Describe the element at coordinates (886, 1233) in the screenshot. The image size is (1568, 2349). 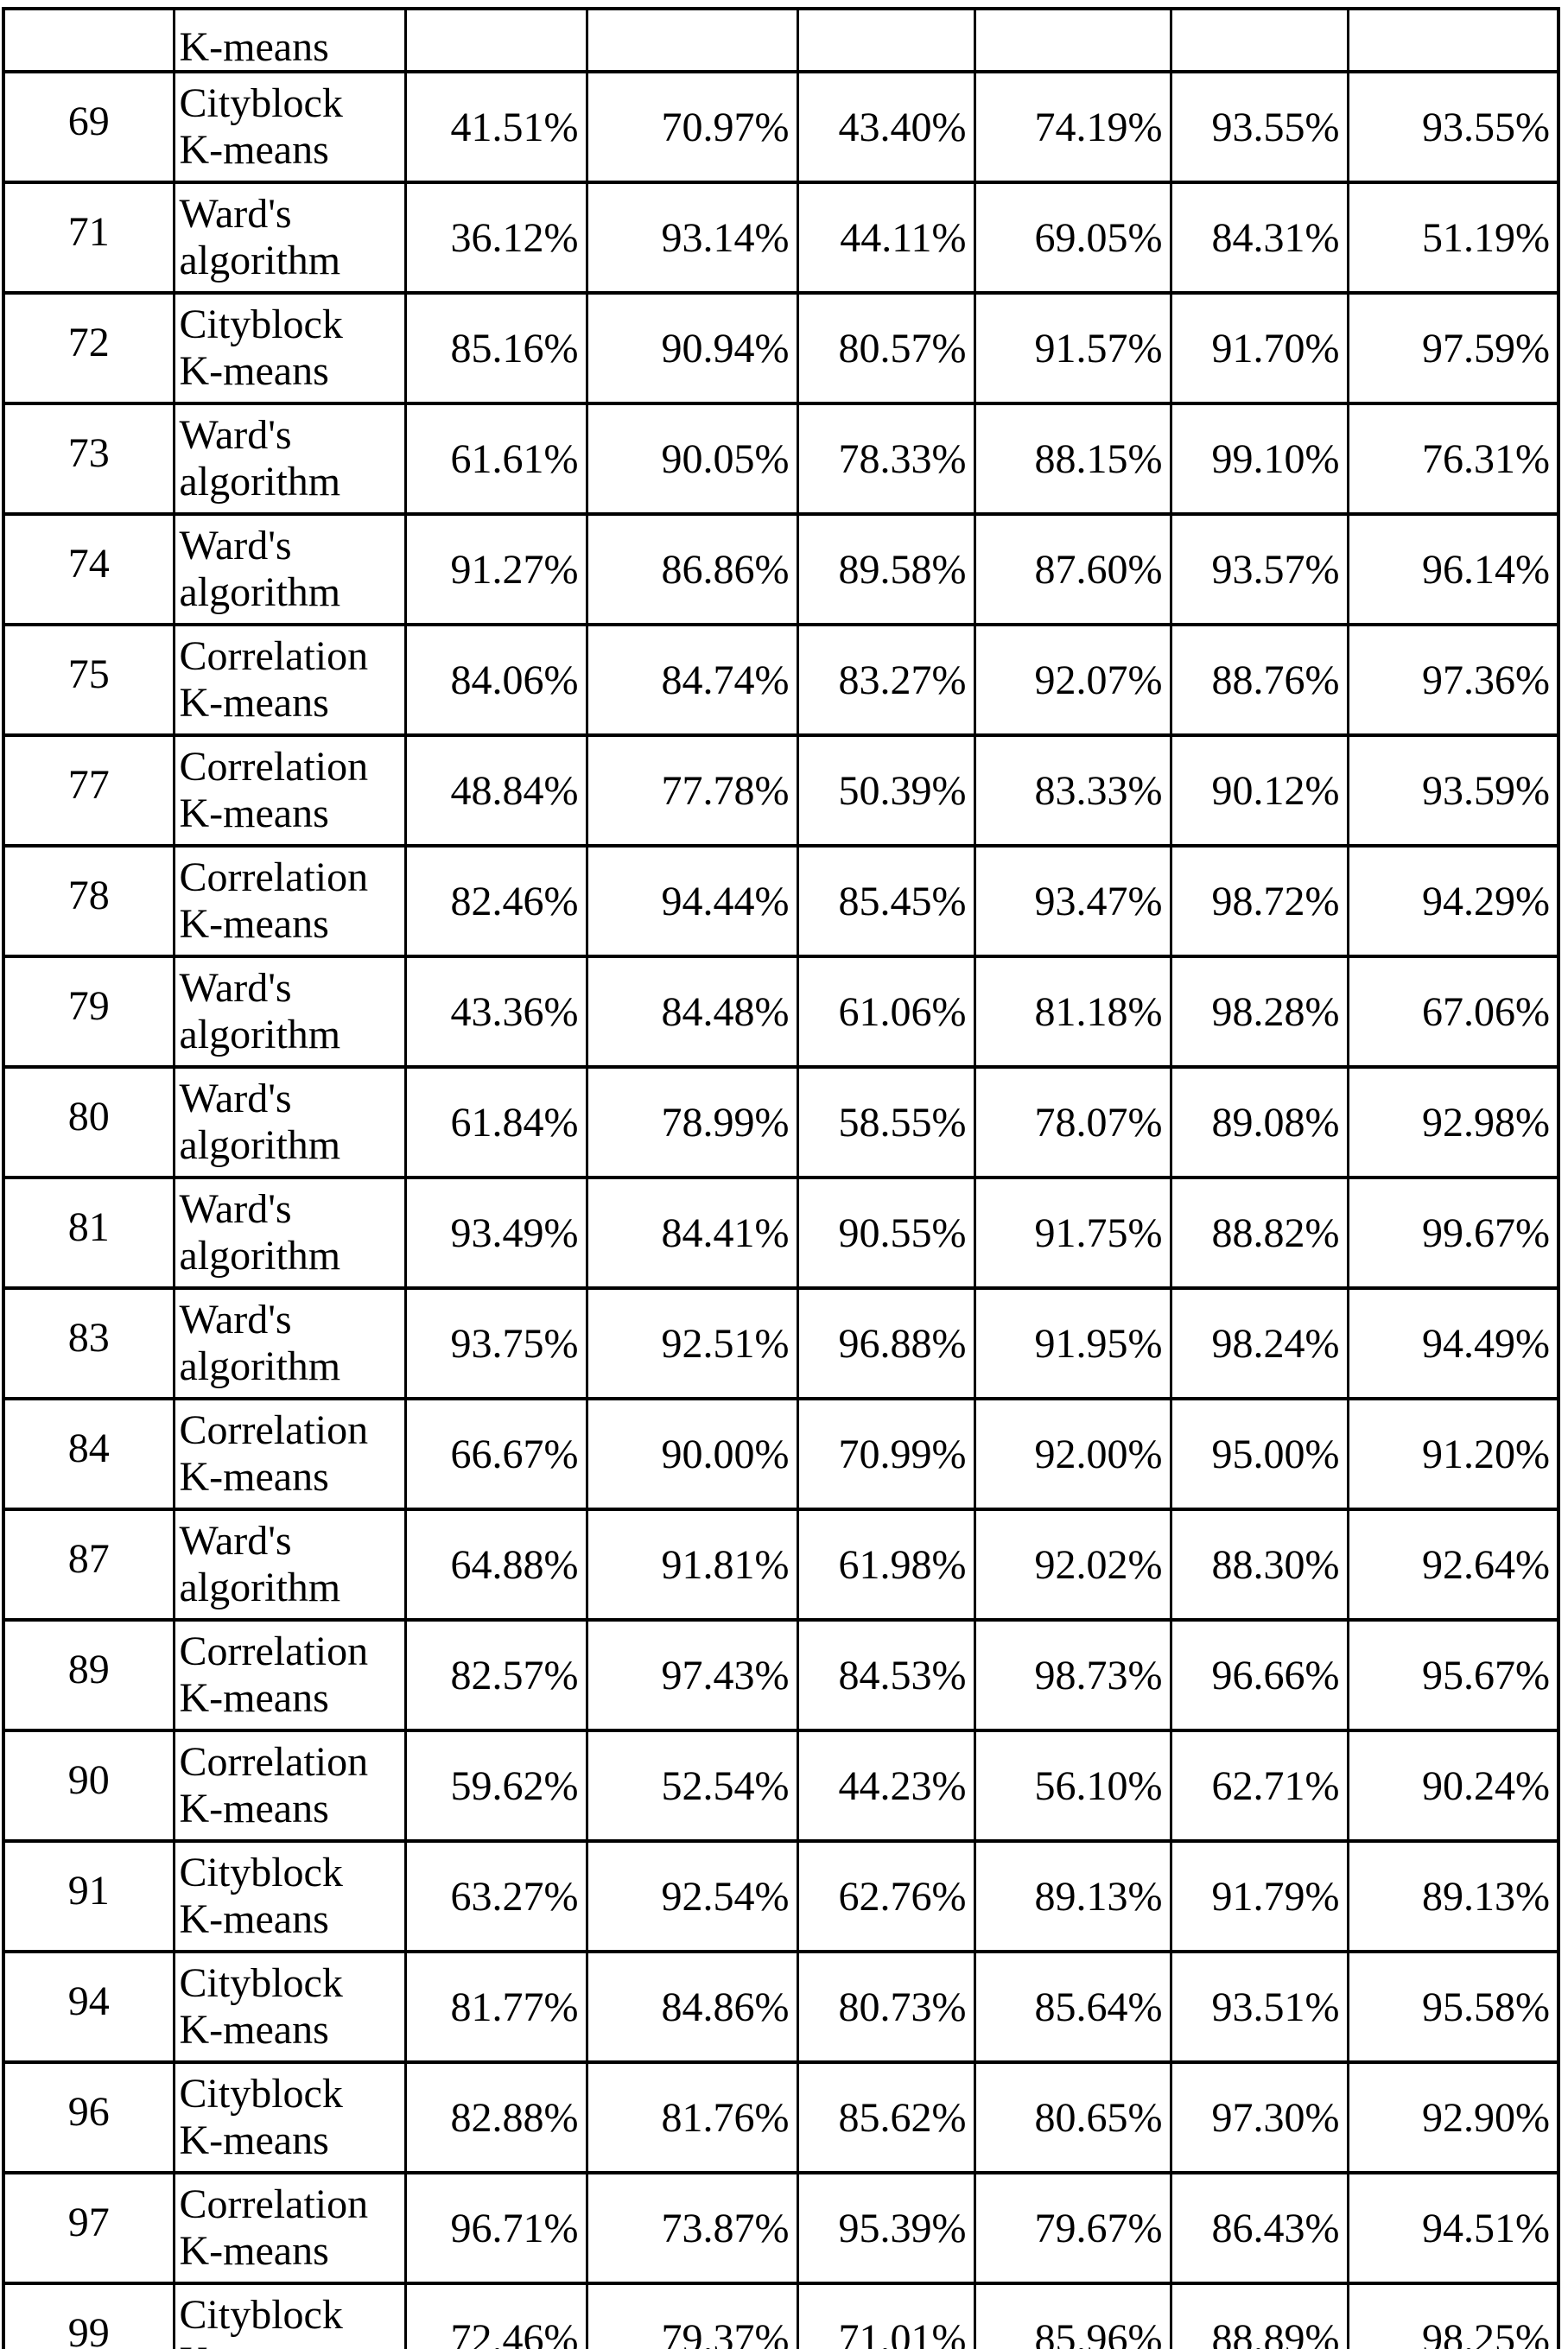
I see `value-cell: 90.55%` at that location.